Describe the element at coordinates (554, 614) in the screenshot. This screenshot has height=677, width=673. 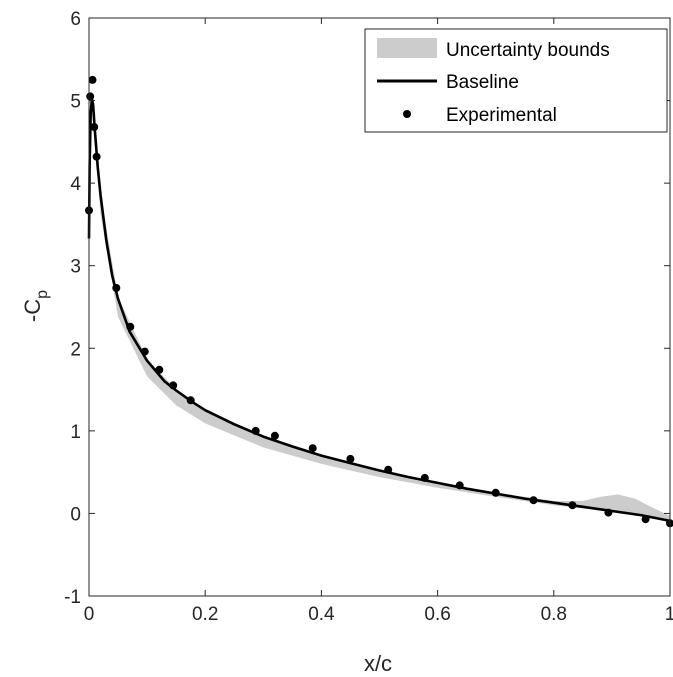
I see `x-tick-label: 0.8` at that location.